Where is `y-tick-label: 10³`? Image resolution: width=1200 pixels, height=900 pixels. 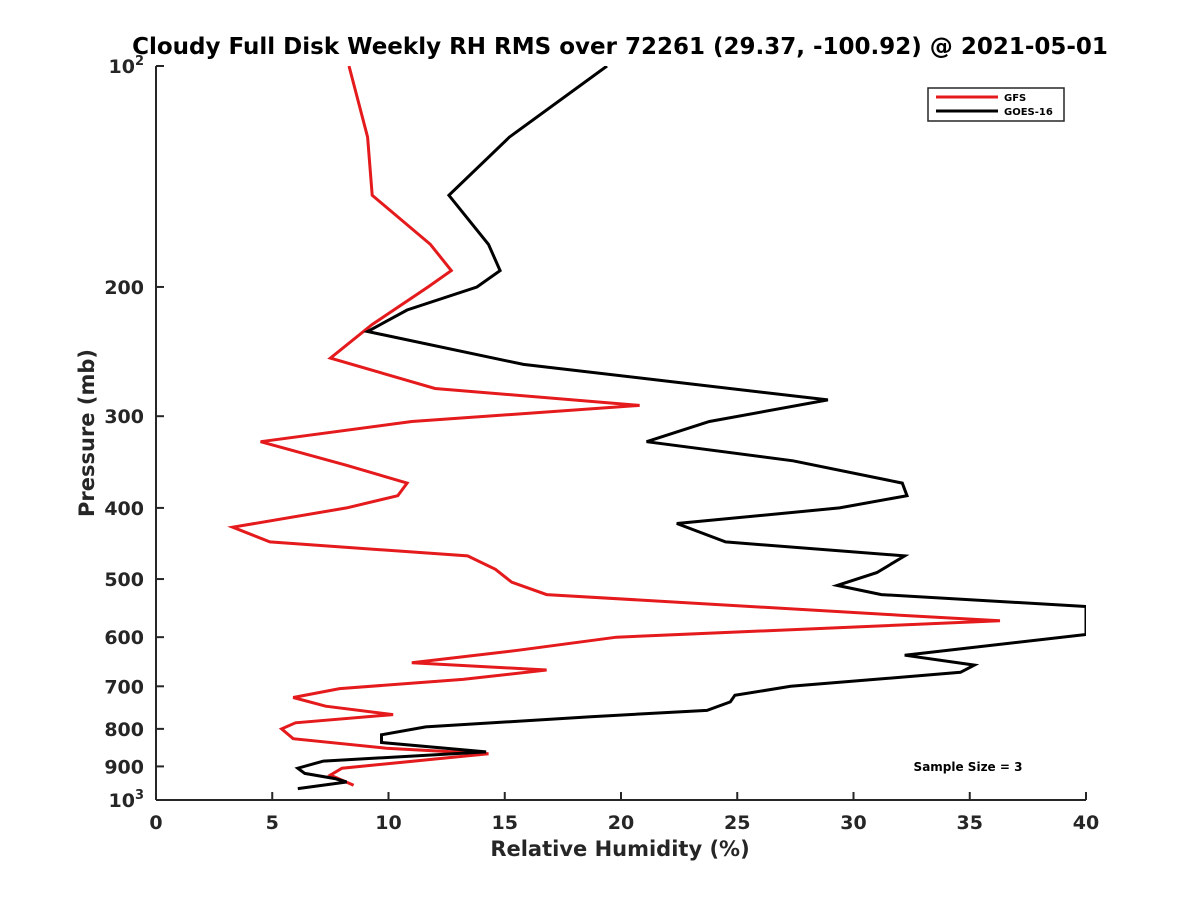 y-tick-label: 10³ is located at coordinates (127, 800).